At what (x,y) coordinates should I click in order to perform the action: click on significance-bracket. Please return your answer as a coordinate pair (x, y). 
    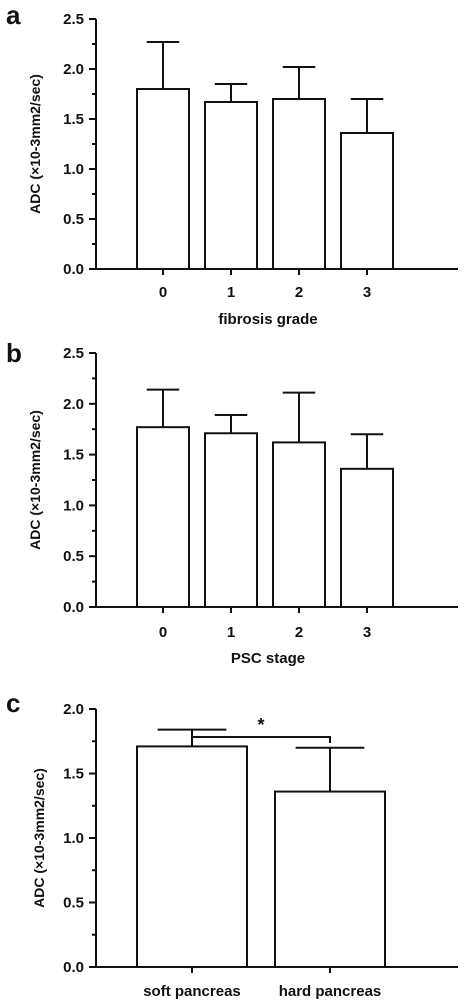
    Looking at the image, I should click on (261, 739).